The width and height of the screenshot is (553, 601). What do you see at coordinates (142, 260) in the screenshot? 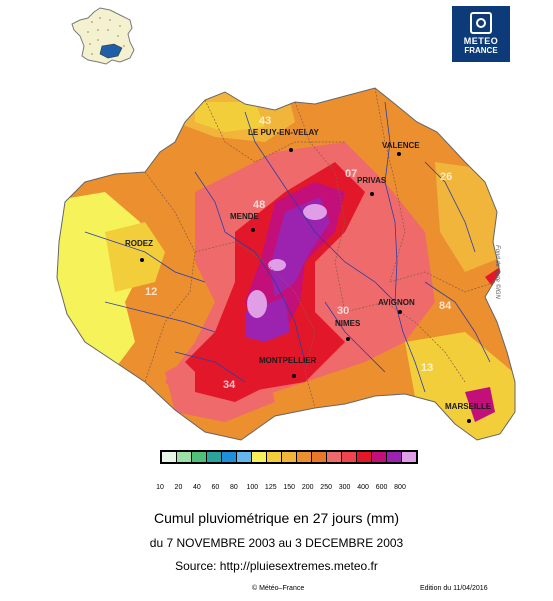
I see `city-marker-rodez` at bounding box center [142, 260].